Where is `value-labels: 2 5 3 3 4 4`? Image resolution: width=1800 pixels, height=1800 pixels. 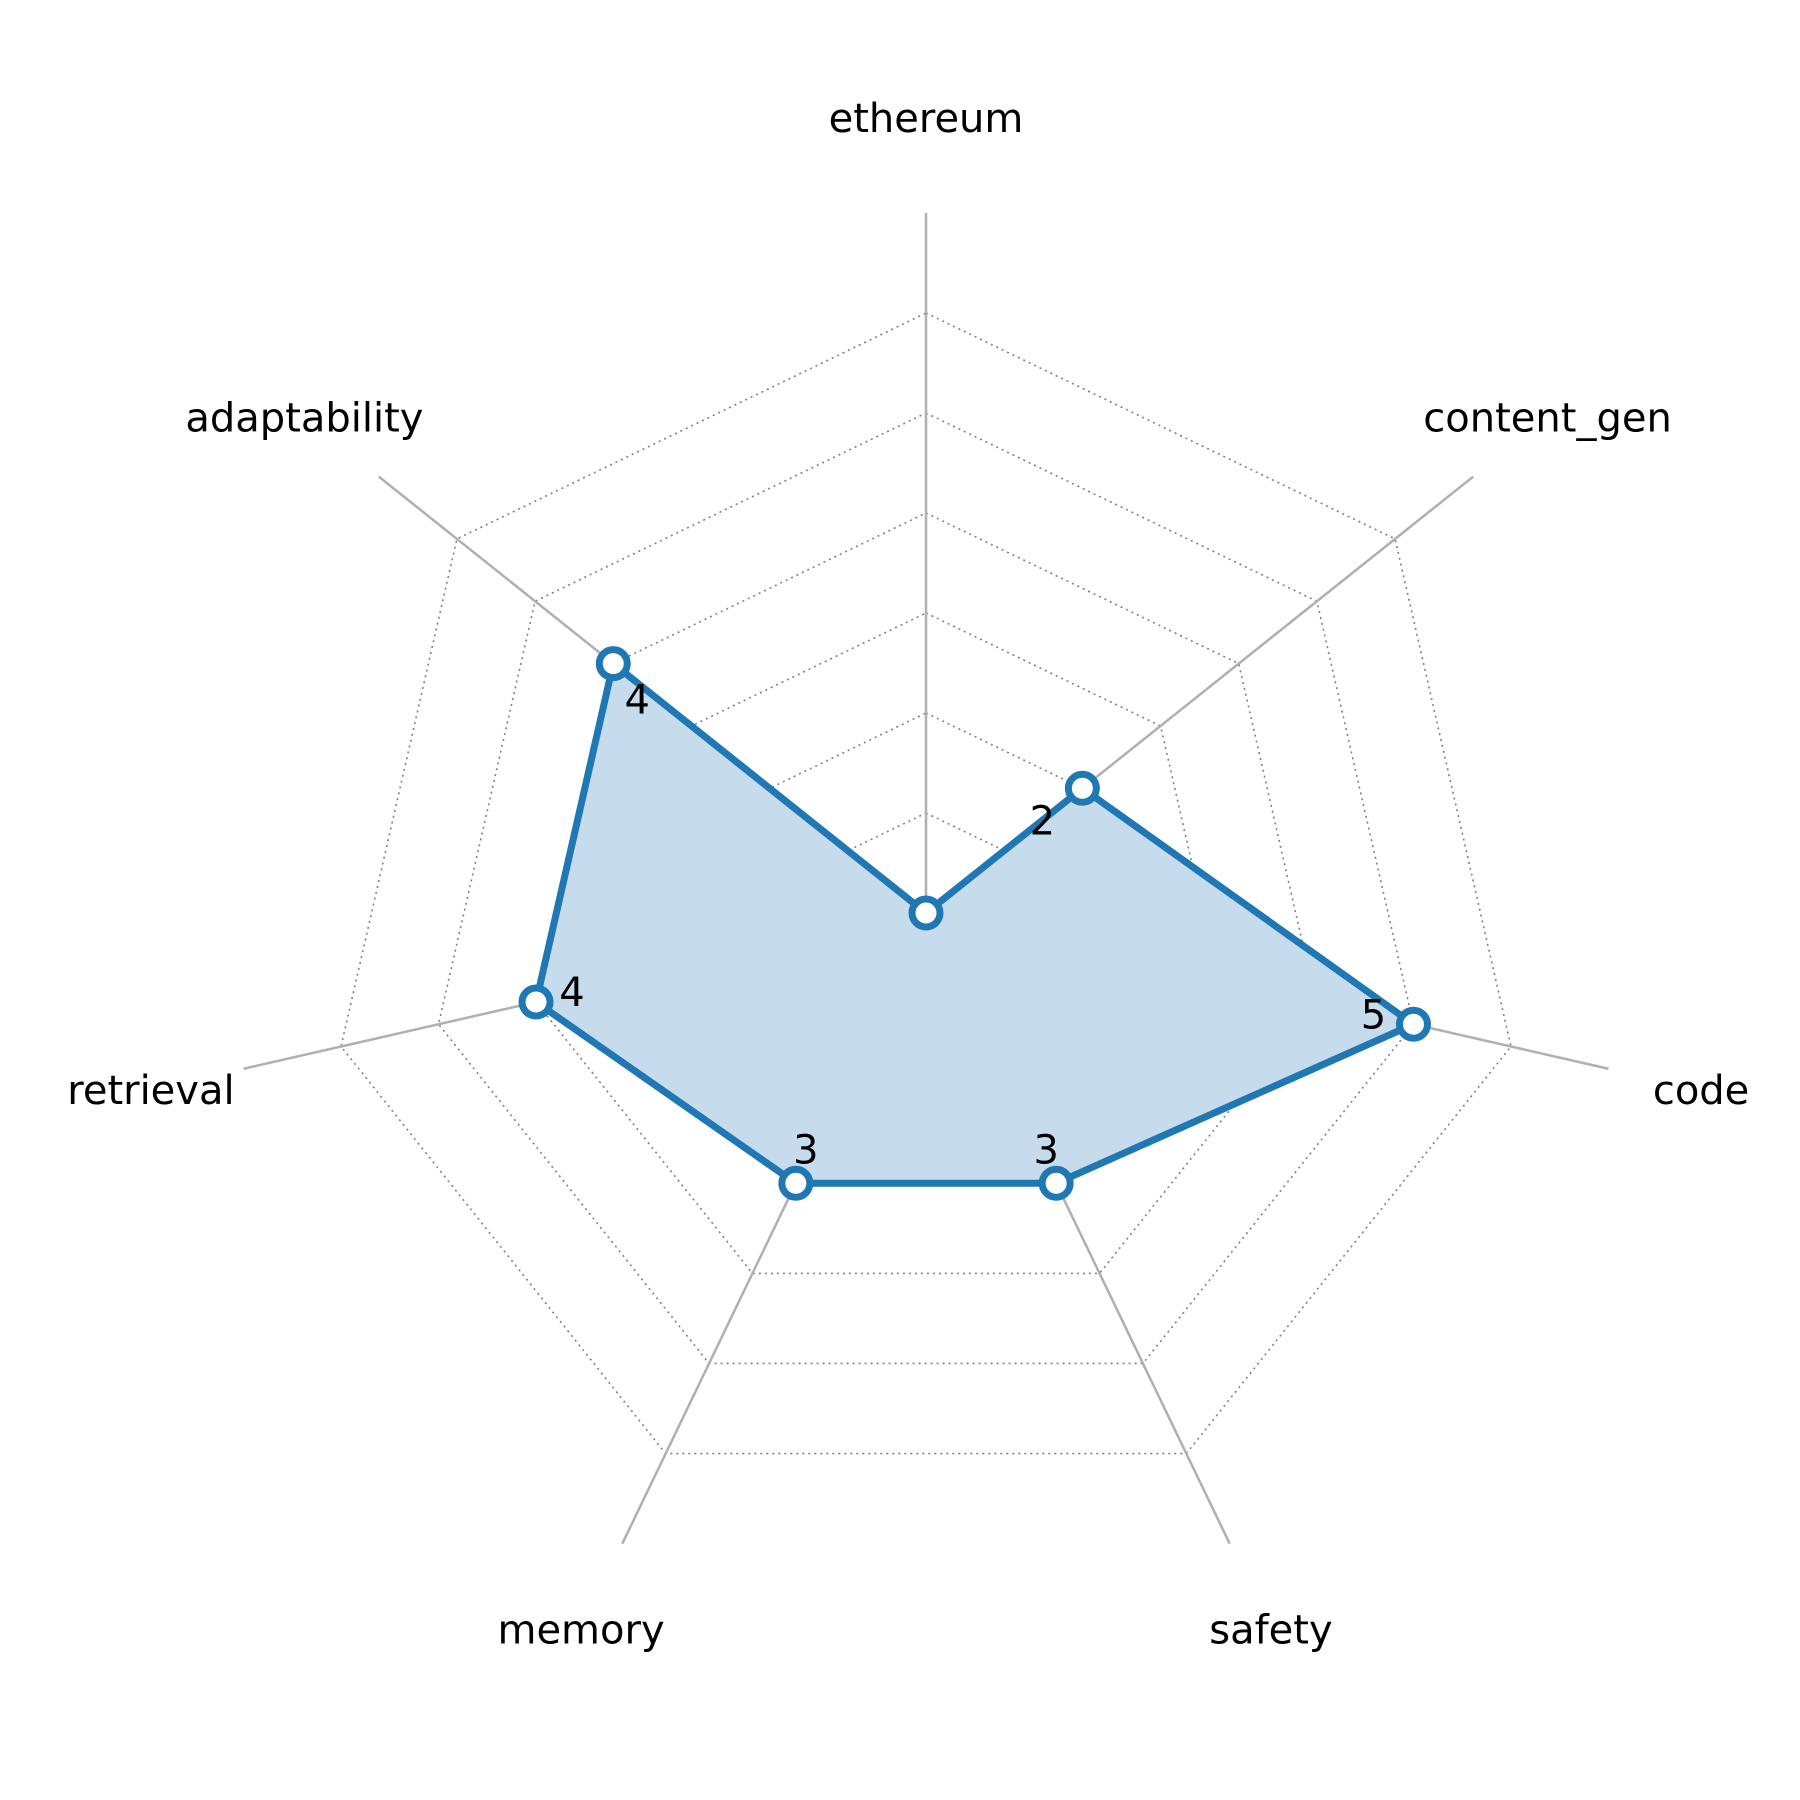
value-labels: 2 5 3 3 4 4 is located at coordinates (972, 926).